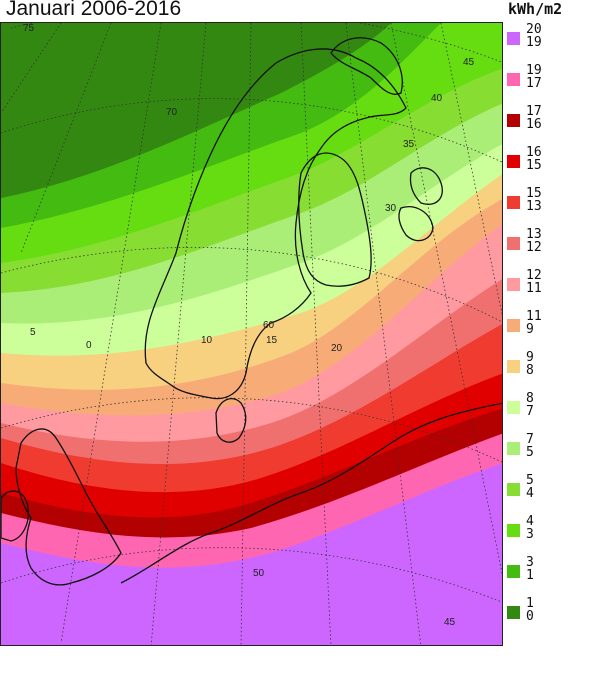 The height and width of the screenshot is (674, 599). What do you see at coordinates (530, 562) in the screenshot?
I see `legend-upper-value: 3` at bounding box center [530, 562].